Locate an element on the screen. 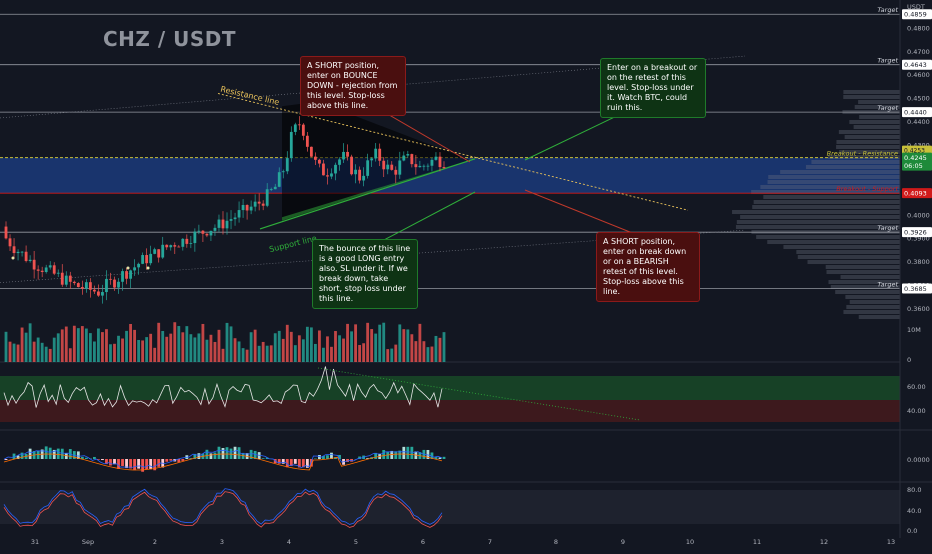 This screenshot has width=932, height=554. level-label-3: Breakout - Resistance is located at coordinates (862, 154).